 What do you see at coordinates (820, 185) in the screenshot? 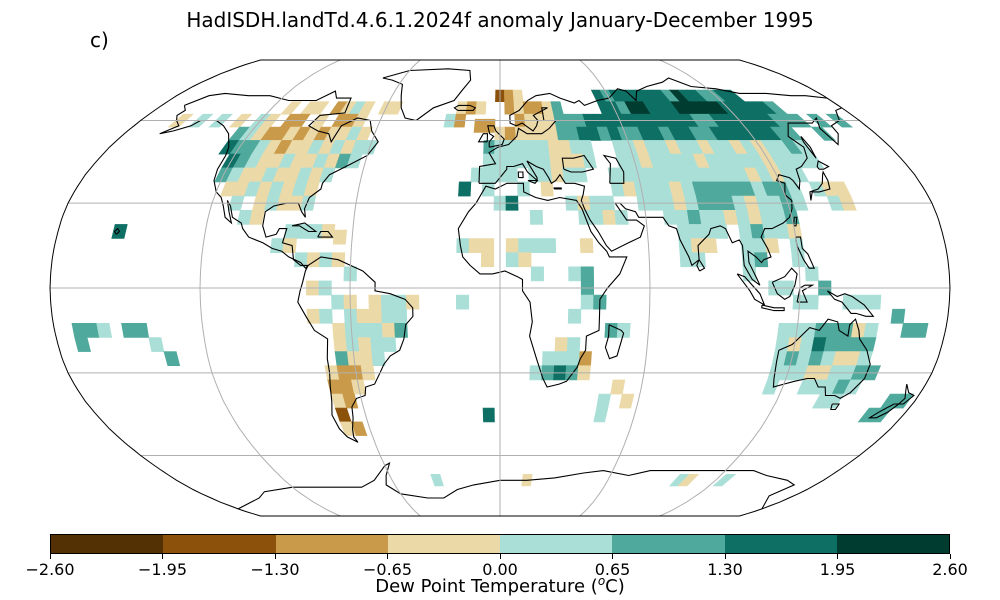
I see `coastline-japan` at bounding box center [820, 185].